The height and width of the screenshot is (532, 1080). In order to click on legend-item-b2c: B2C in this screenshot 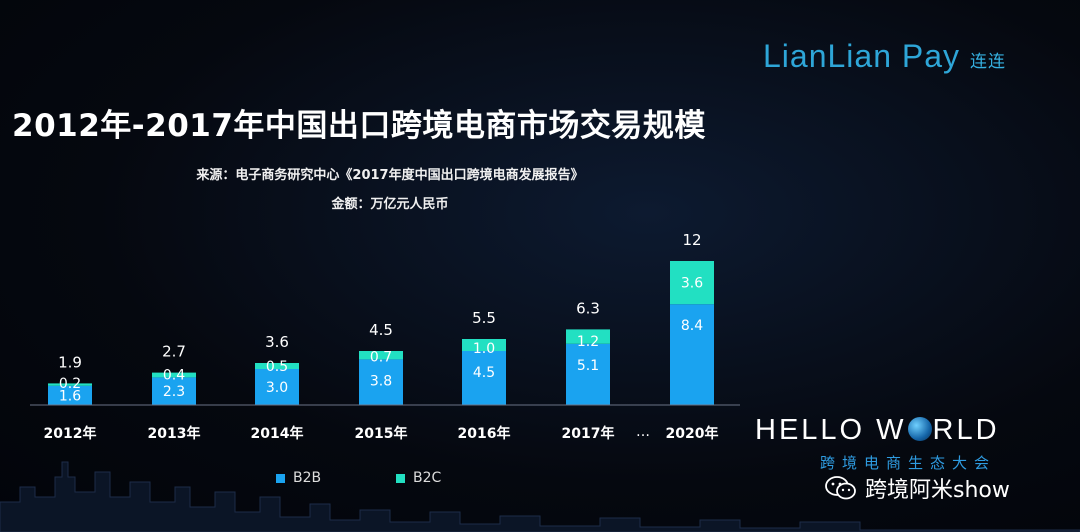, I will do `click(418, 478)`.